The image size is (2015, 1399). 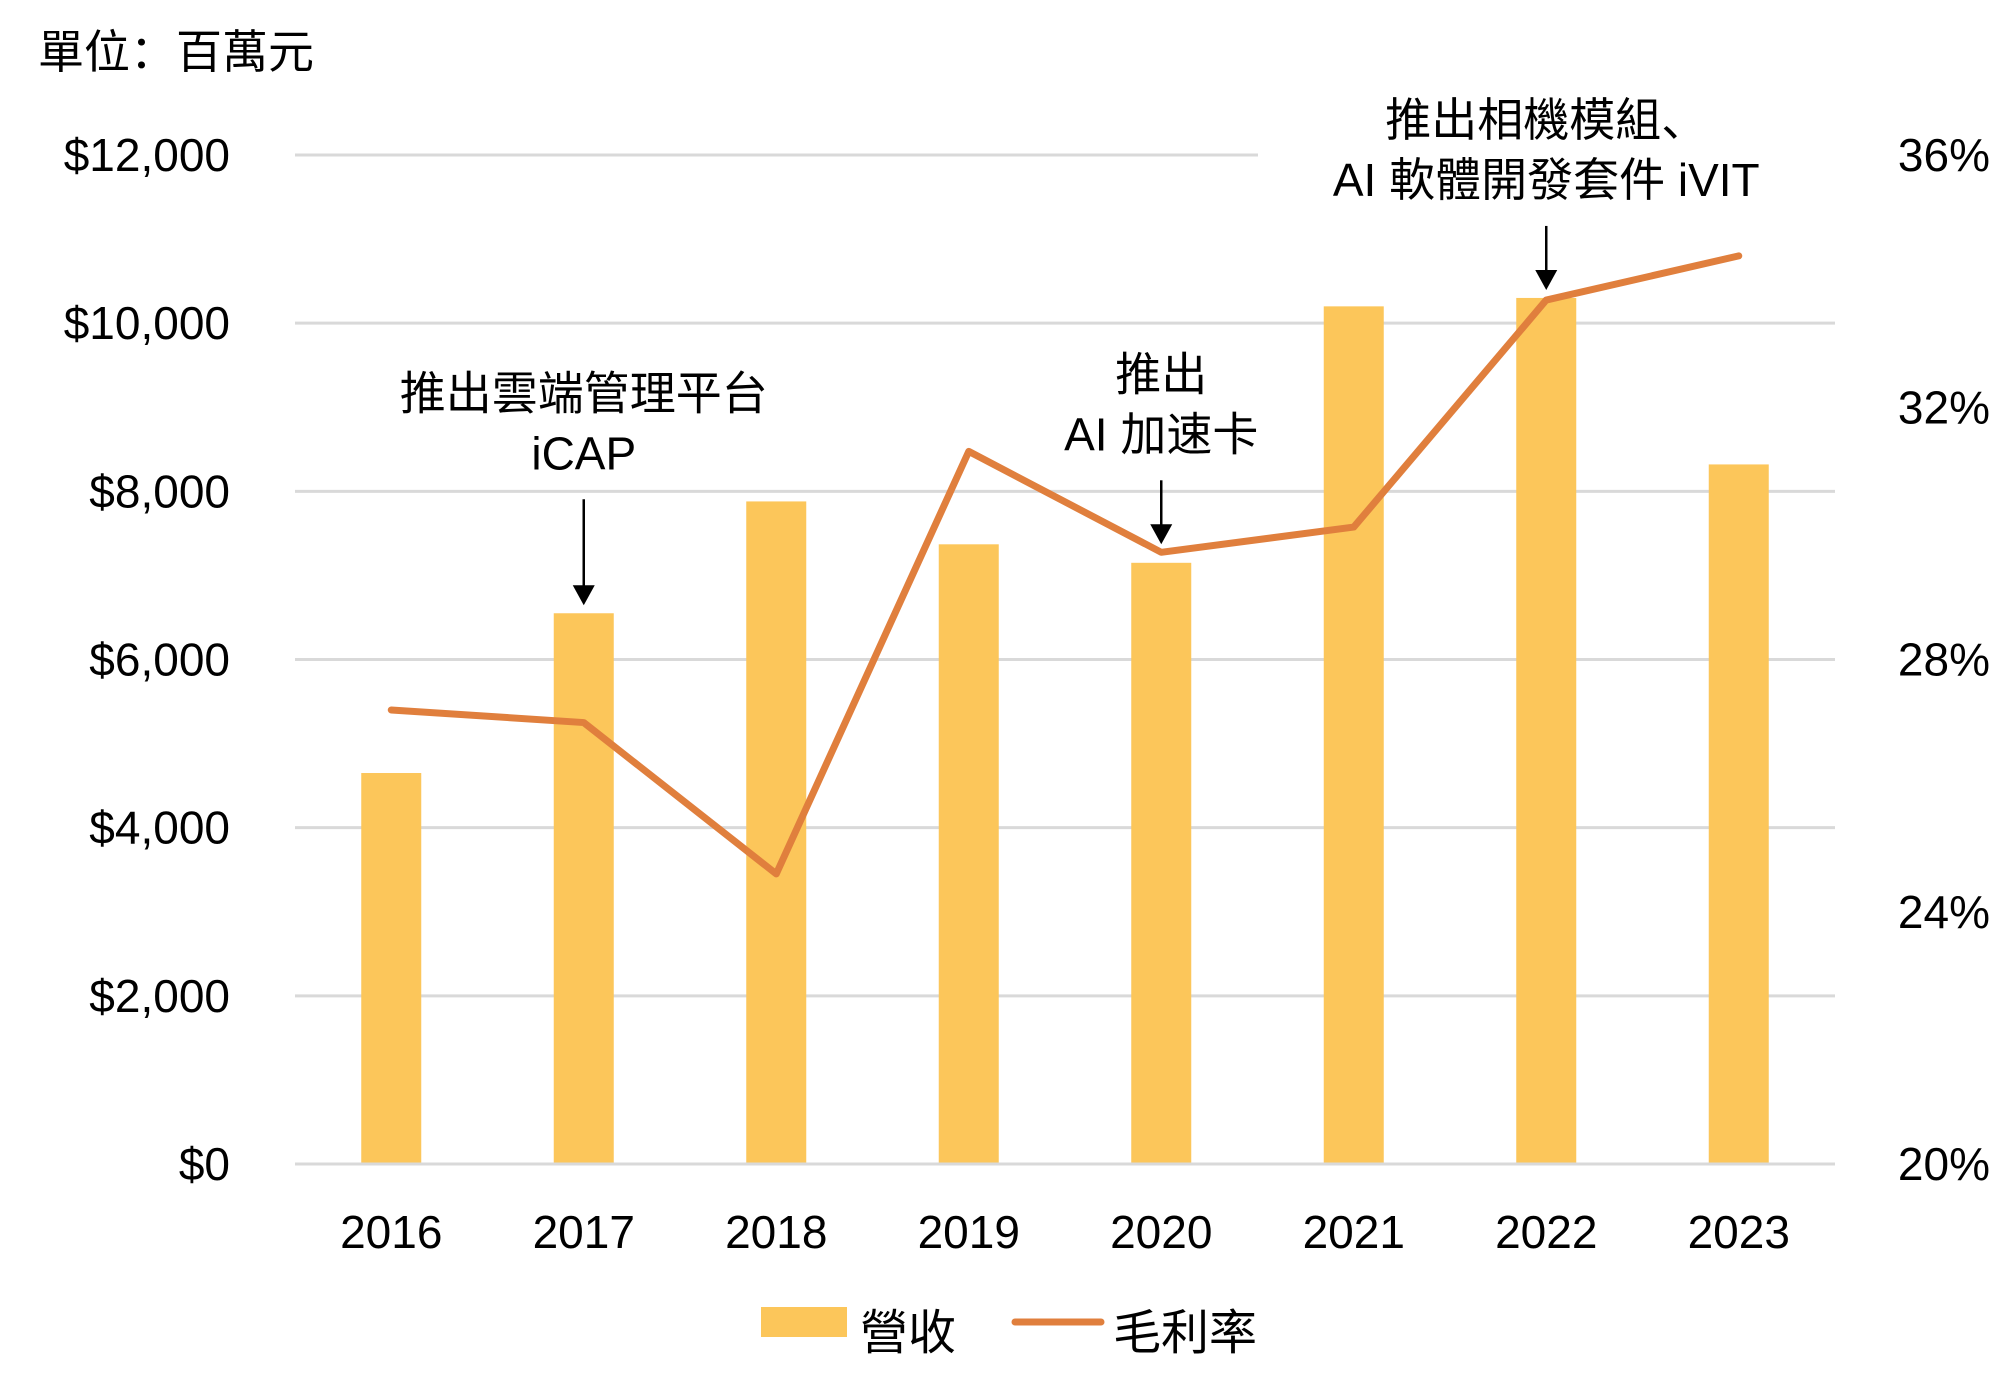 What do you see at coordinates (584, 486) in the screenshot?
I see `annotation: 推出雲端管理平台 iCAP` at bounding box center [584, 486].